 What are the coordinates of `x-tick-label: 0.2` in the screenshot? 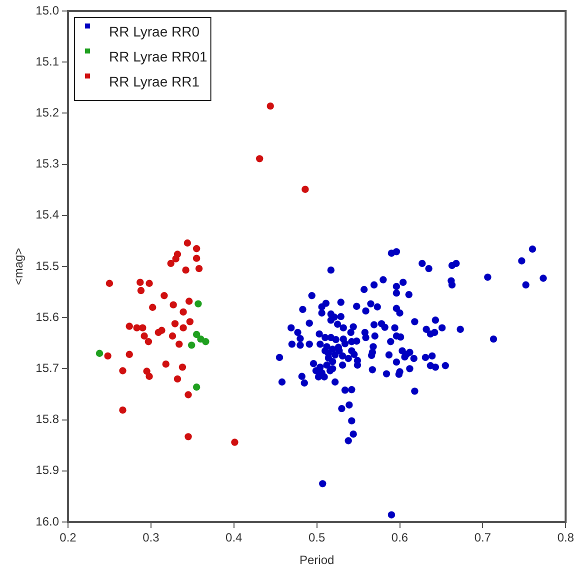 It's located at (68, 537).